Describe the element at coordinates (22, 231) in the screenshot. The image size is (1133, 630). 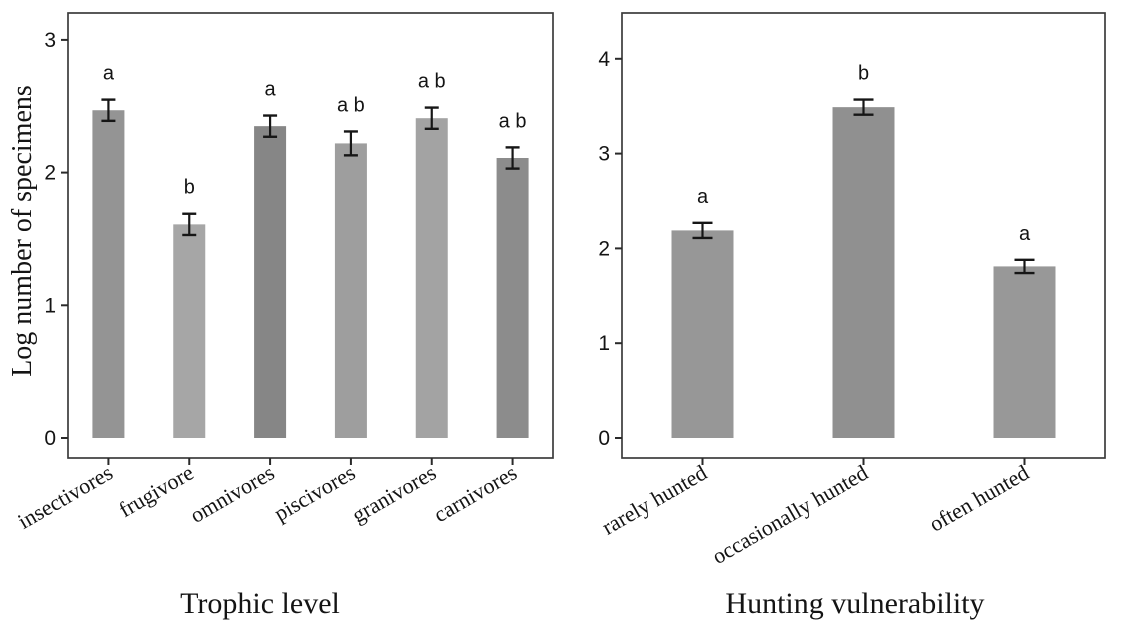
I see `y-axis-title: Log number of specimens` at that location.